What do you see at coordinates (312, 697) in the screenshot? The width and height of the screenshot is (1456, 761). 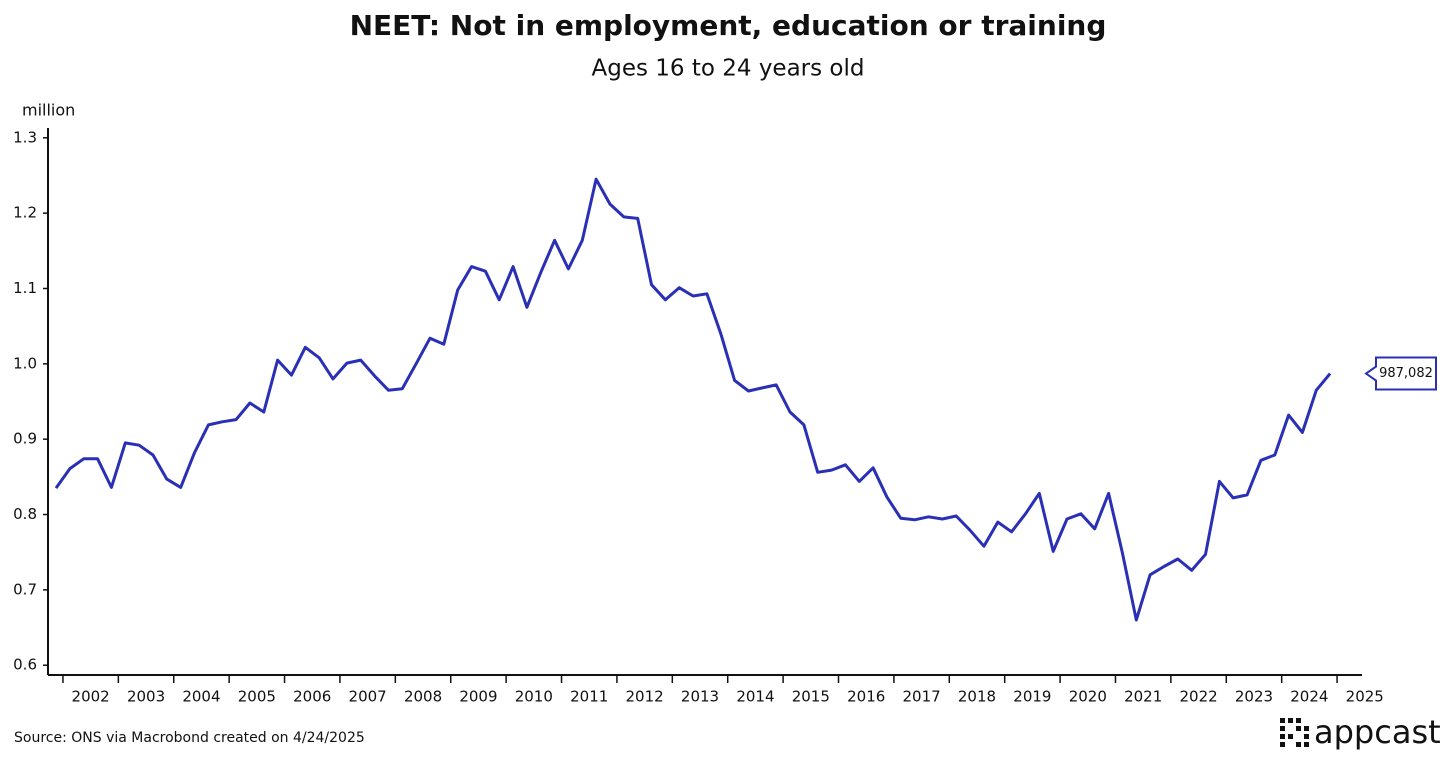 I see `x-tick-label: 2006` at bounding box center [312, 697].